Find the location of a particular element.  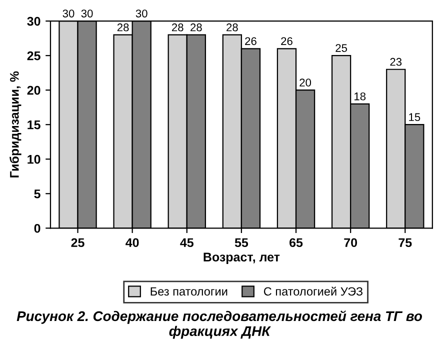

y-tick-label: 30 is located at coordinates (33, 21).